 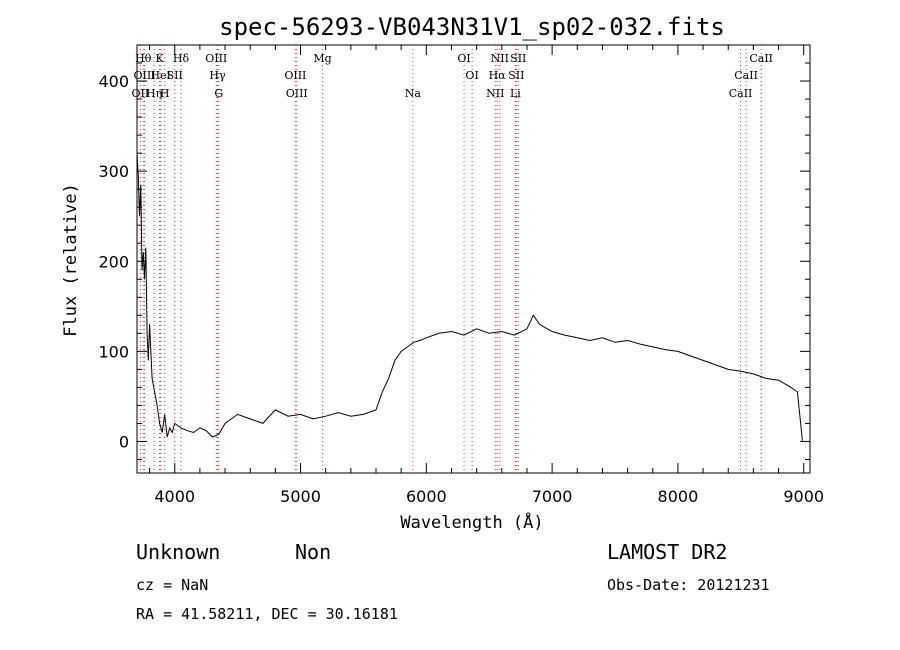 I want to click on line-marker-label-16: OI, so click(x=463, y=58).